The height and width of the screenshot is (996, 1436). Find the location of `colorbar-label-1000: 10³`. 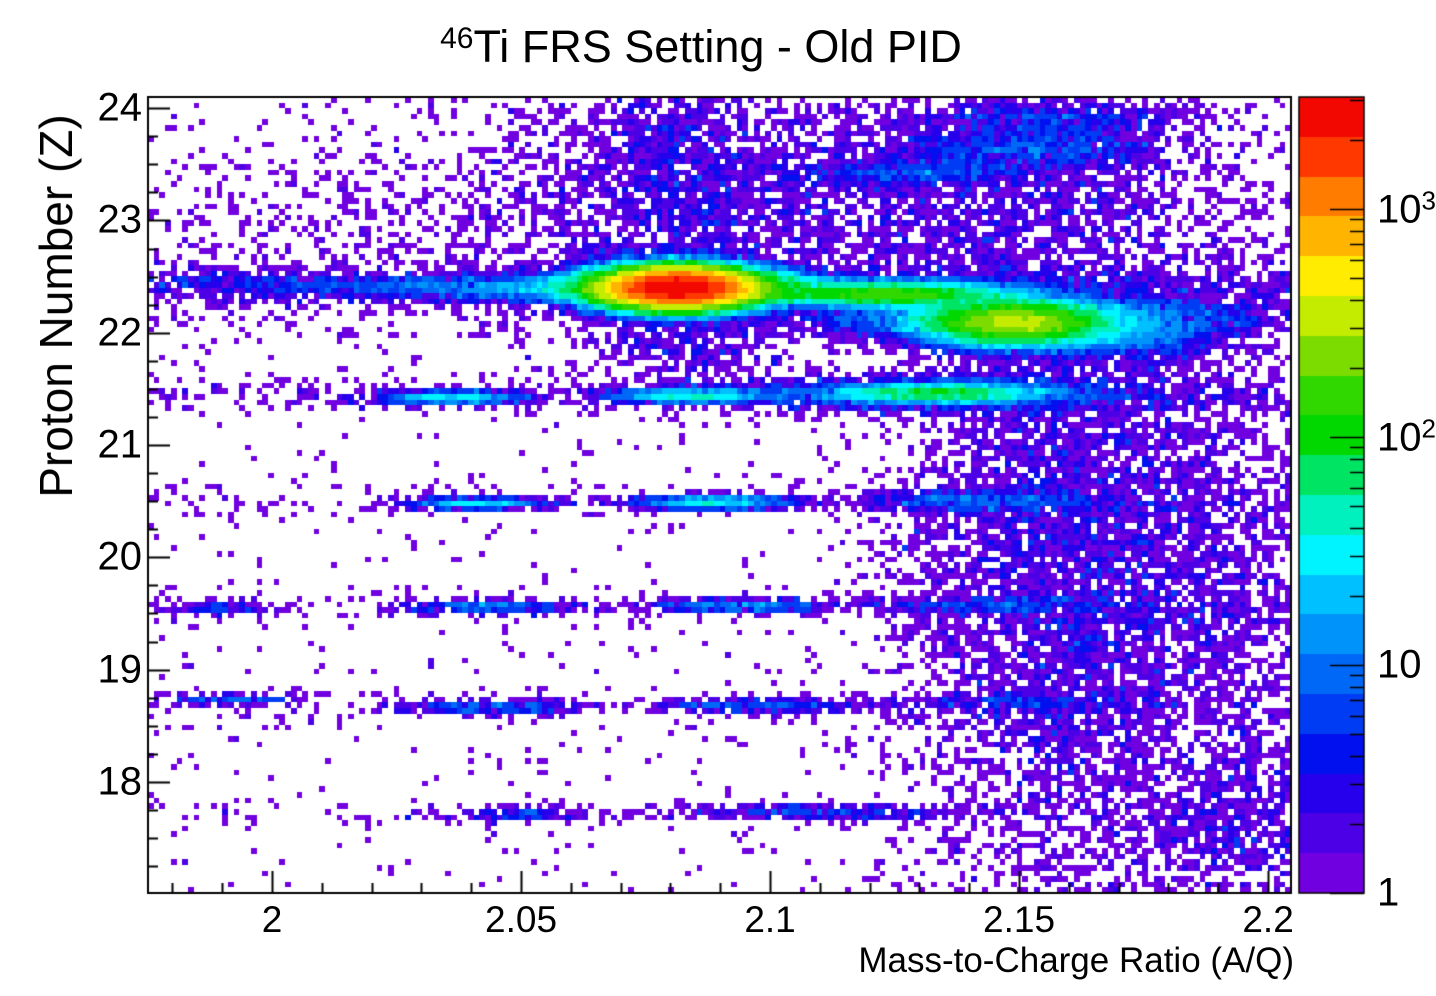

colorbar-label-1000: 10³ is located at coordinates (1406, 208).